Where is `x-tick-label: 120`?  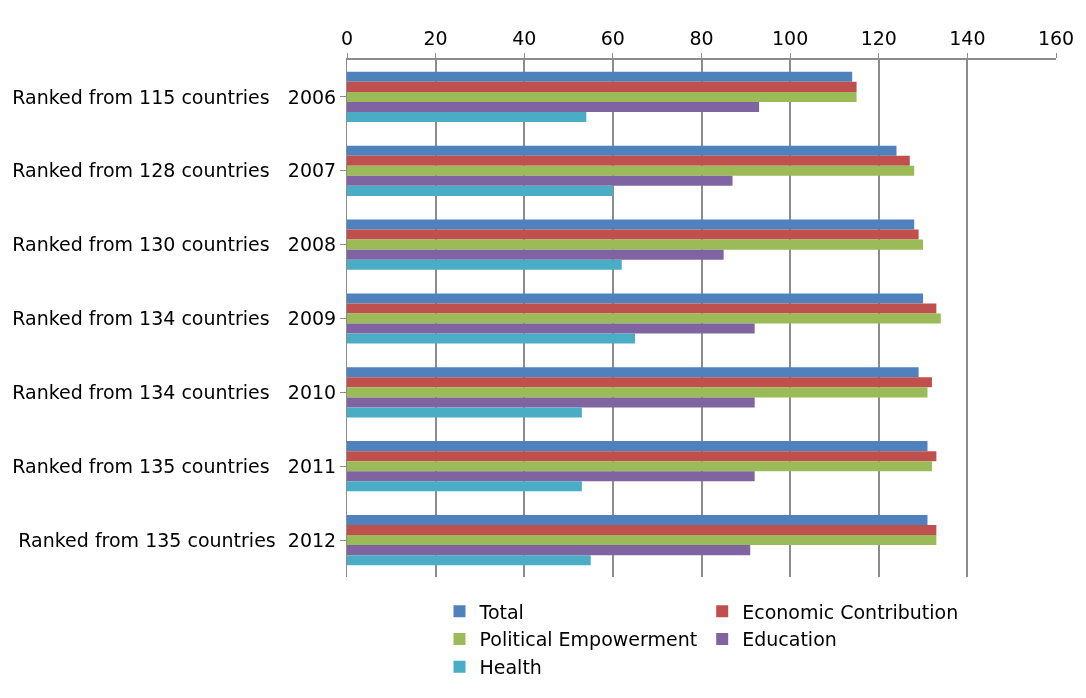 x-tick-label: 120 is located at coordinates (878, 38).